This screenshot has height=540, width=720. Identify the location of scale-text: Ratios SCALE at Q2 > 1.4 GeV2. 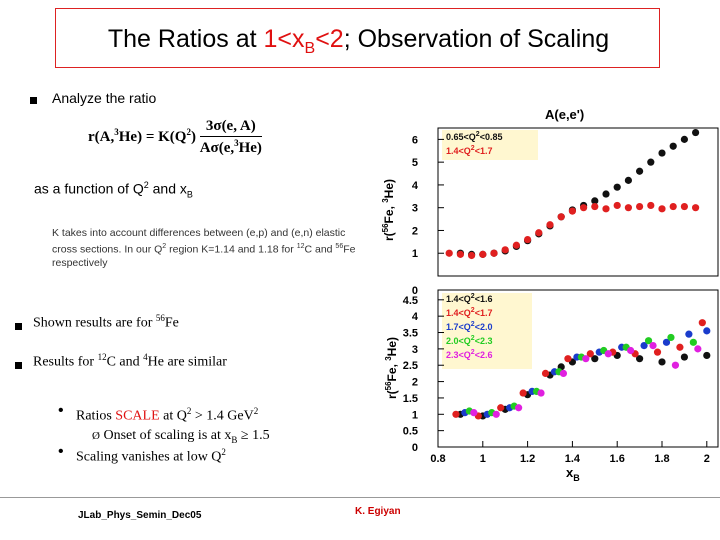
(167, 415).